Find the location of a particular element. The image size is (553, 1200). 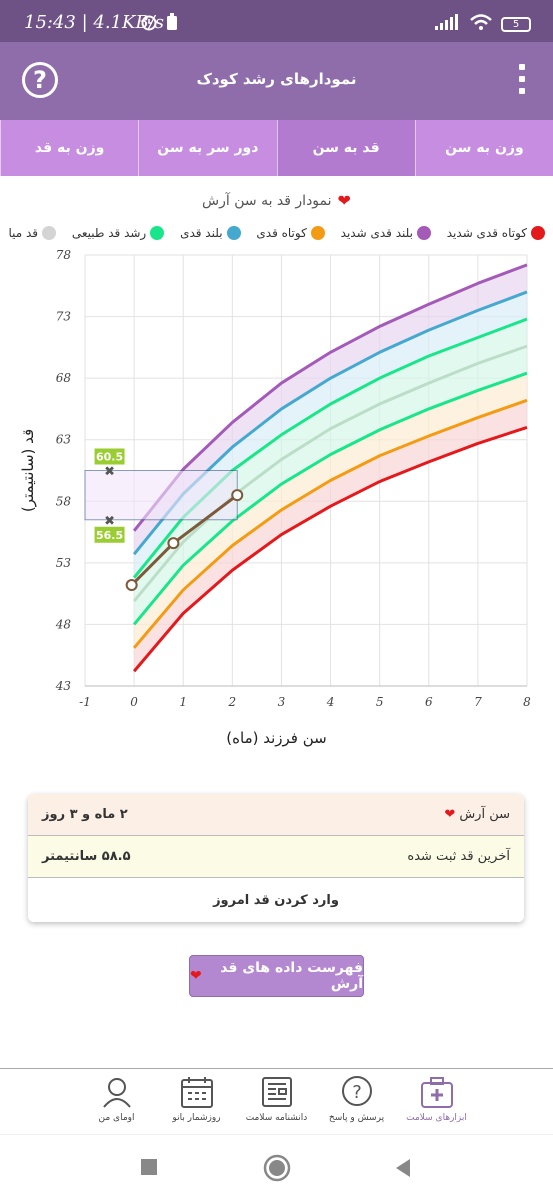

alarm-icon is located at coordinates (149, 24).